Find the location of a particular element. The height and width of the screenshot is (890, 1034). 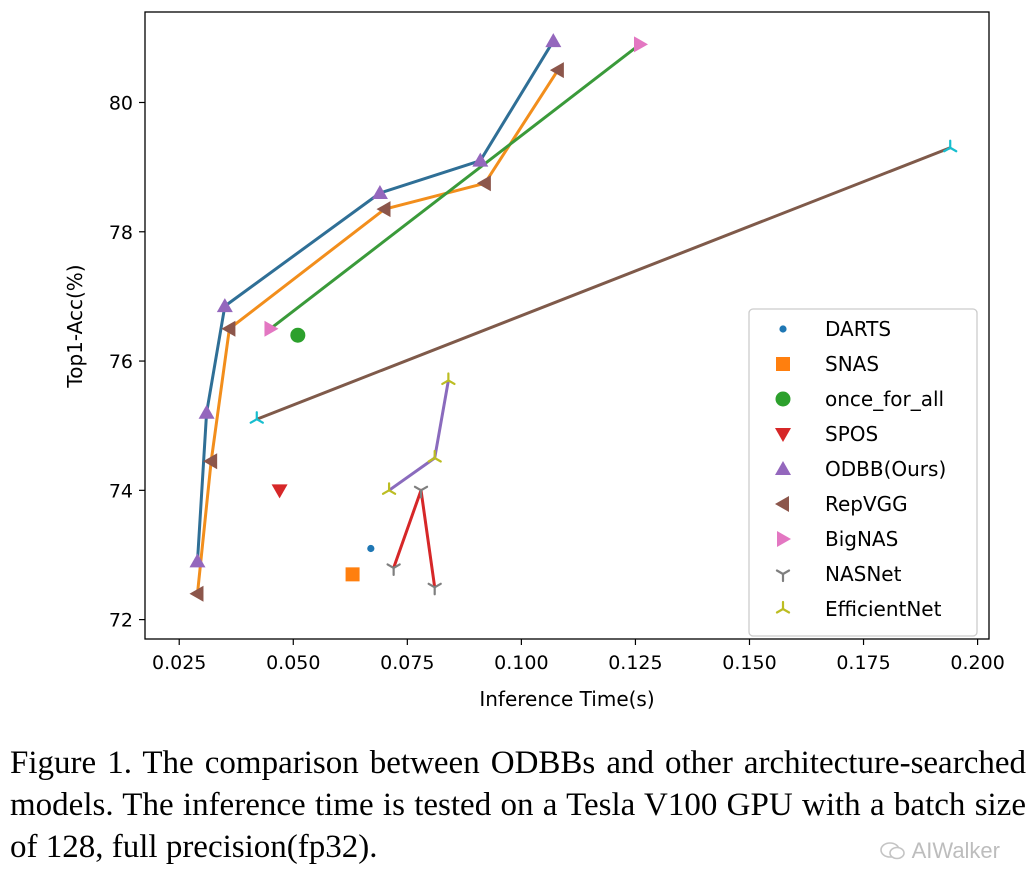

legend-label: BigNAS is located at coordinates (861, 539).